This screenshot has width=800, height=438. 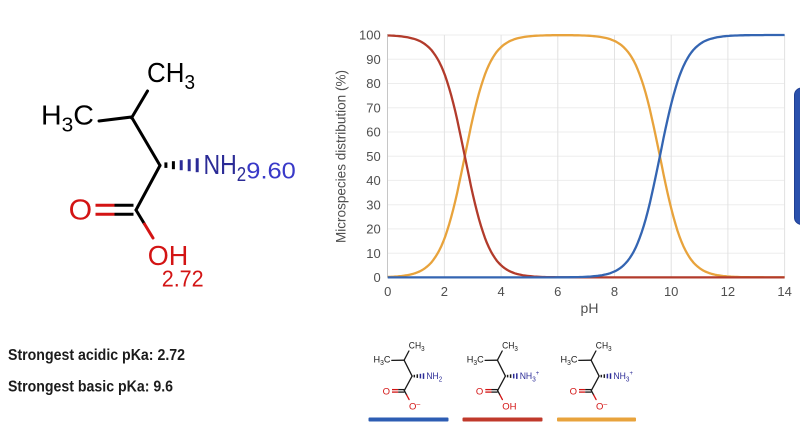 What do you see at coordinates (373, 156) in the screenshot?
I see `svg-text: 50` at bounding box center [373, 156].